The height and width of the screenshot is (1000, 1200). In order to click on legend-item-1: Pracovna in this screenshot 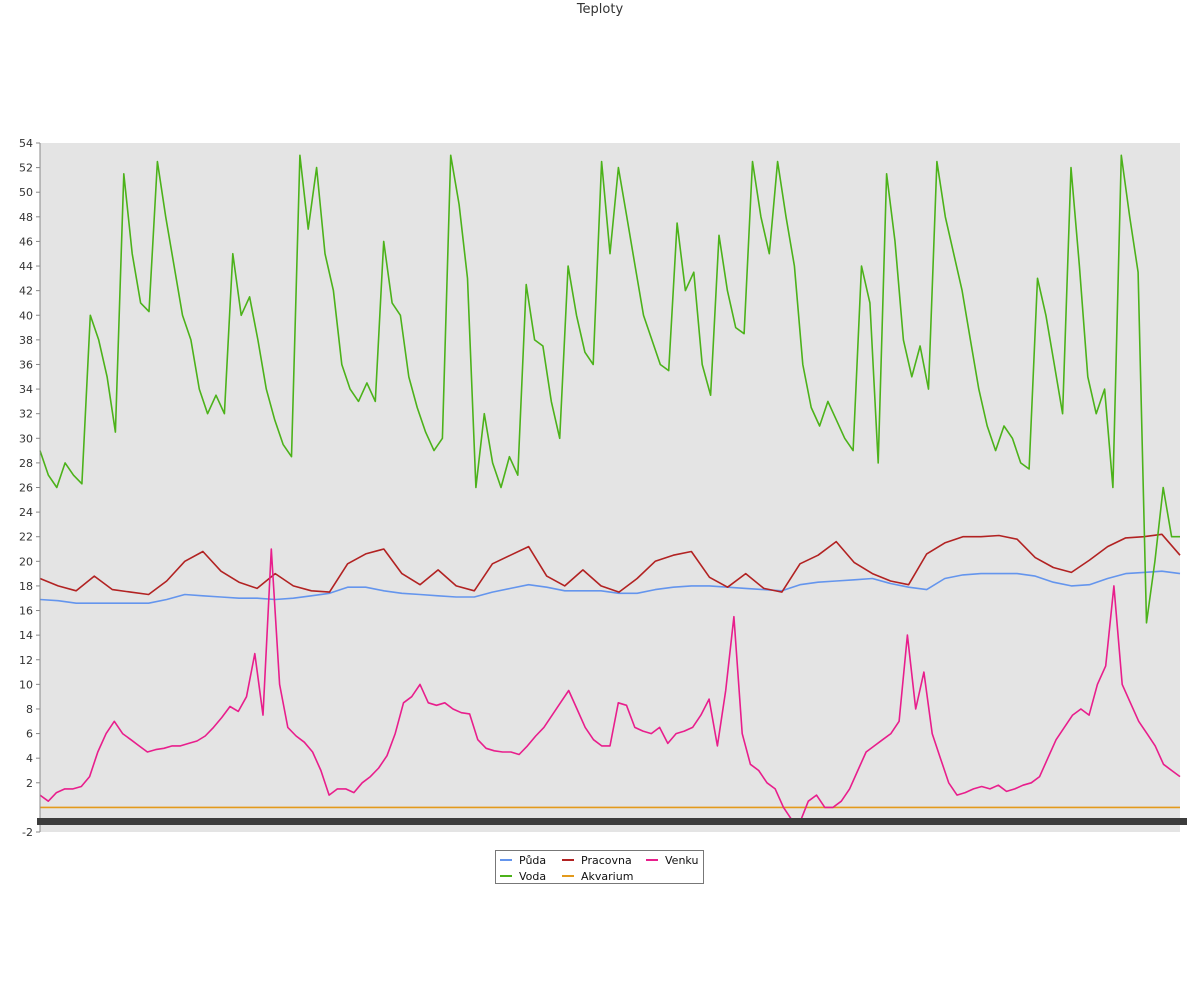, I will do `click(604, 860)`.